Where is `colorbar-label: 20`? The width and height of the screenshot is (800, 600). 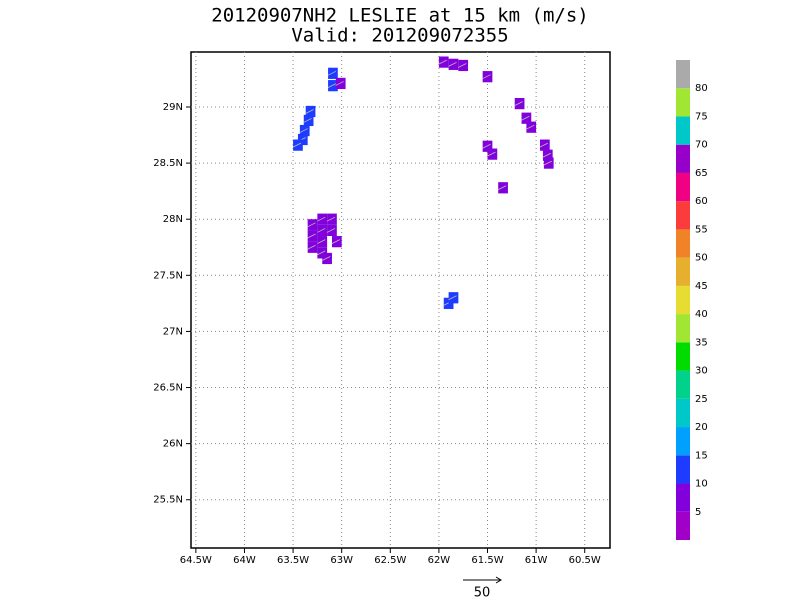 colorbar-label: 20 is located at coordinates (701, 427).